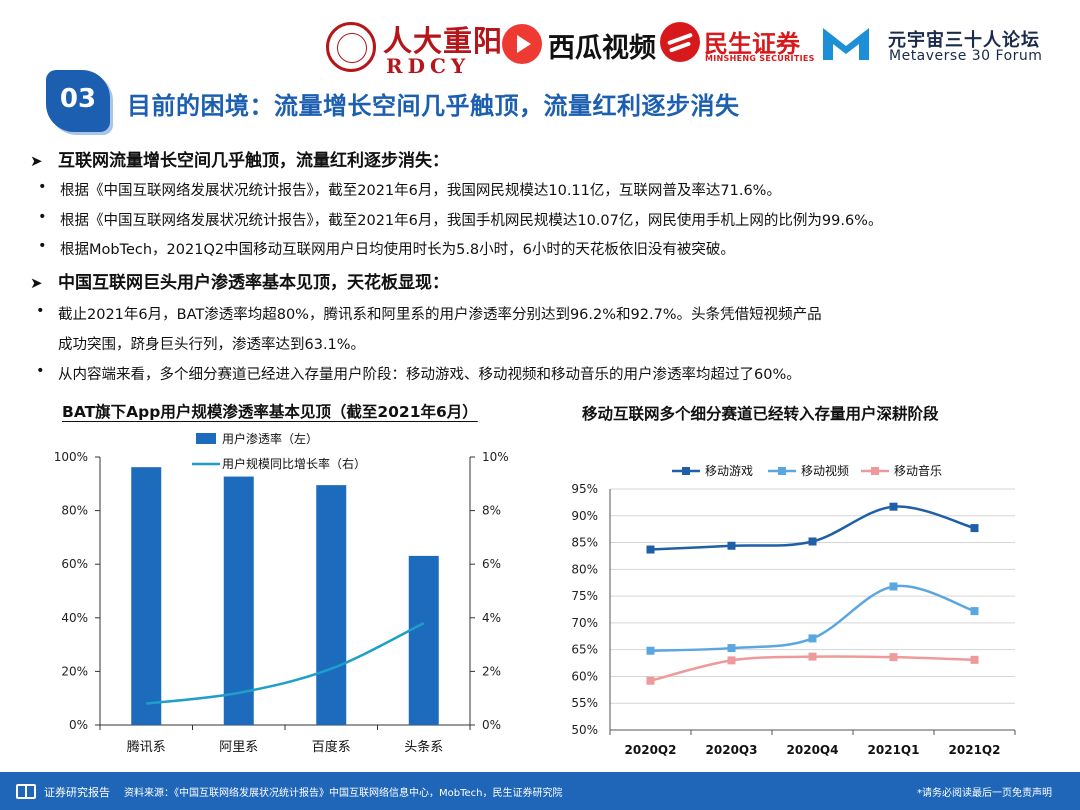  Describe the element at coordinates (584, 516) in the screenshot. I see `y-axis-tick-label: 90%` at that location.